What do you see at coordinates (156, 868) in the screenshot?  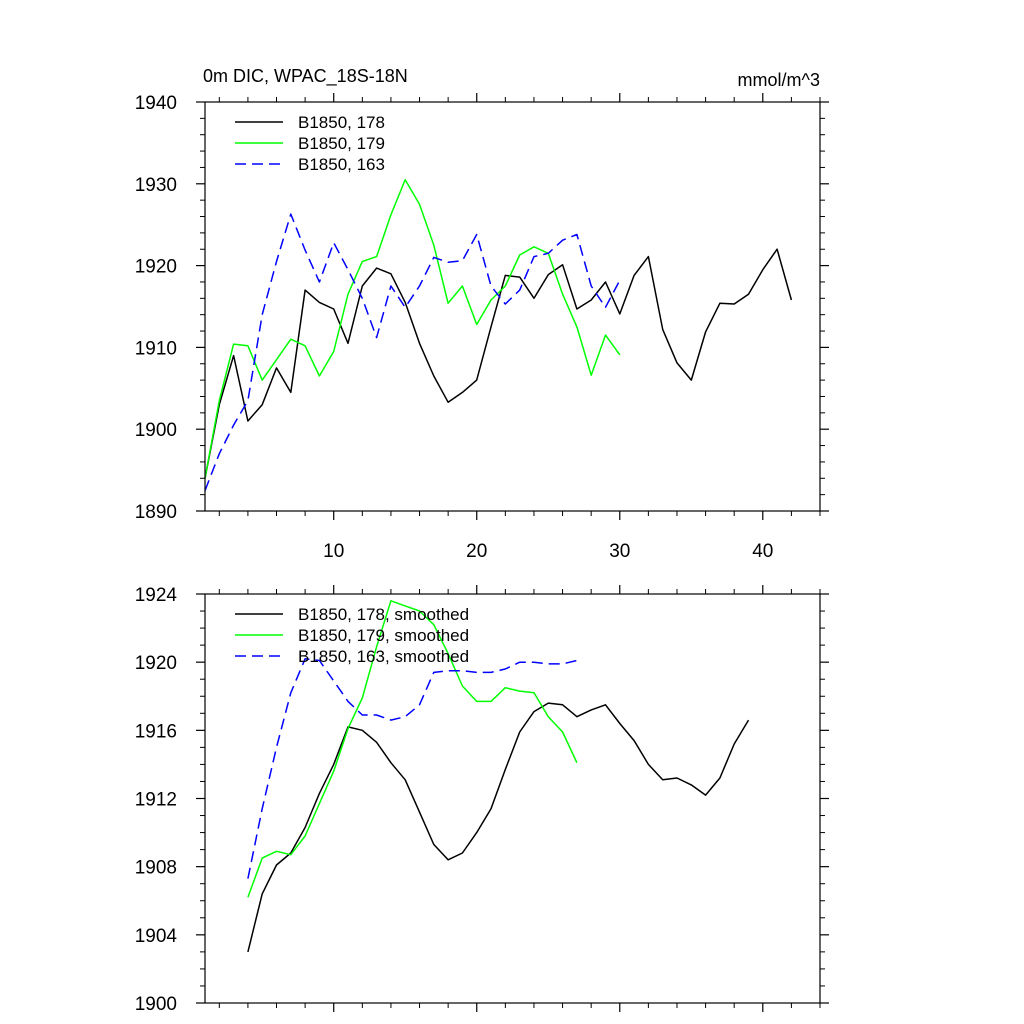 I see `y-tick-label: 1908` at bounding box center [156, 868].